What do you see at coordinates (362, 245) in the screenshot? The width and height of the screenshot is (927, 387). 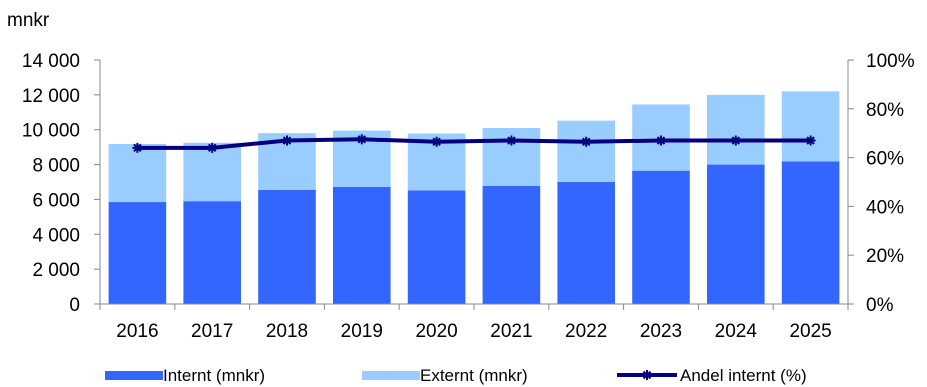 I see `bar-internt-2019` at bounding box center [362, 245].